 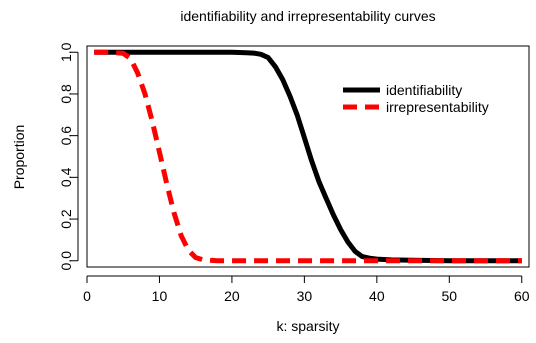 I want to click on y-tick-label: 0.0, so click(x=66, y=261).